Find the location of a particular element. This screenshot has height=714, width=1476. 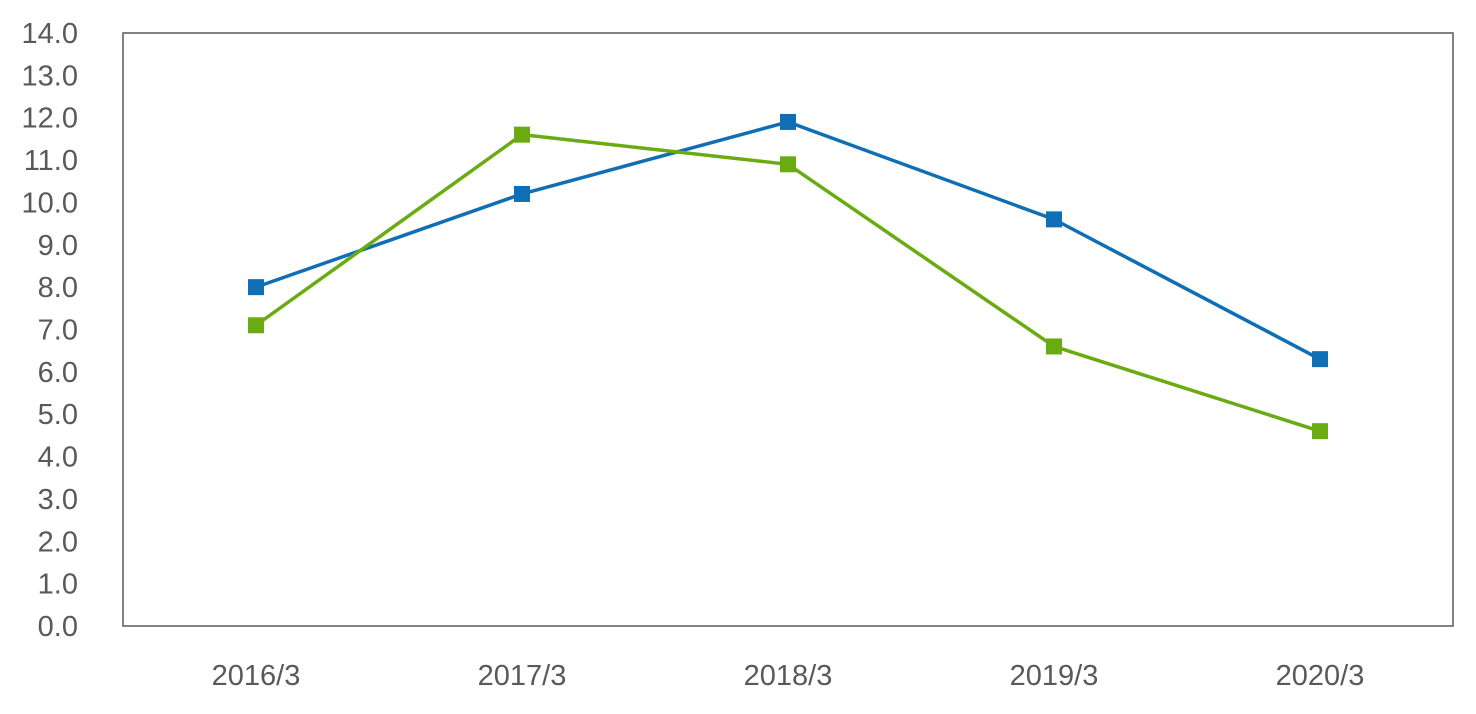

x-tick-label: 2016/3 is located at coordinates (256, 676).